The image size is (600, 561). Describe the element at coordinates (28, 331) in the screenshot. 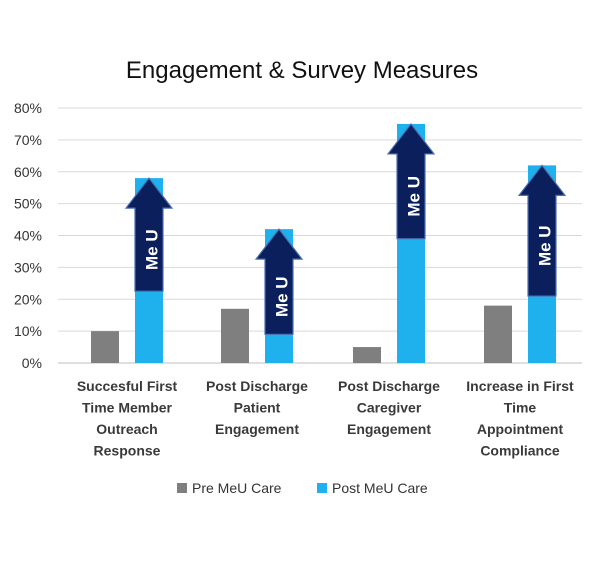

I see `y-tick-label: 10%` at that location.